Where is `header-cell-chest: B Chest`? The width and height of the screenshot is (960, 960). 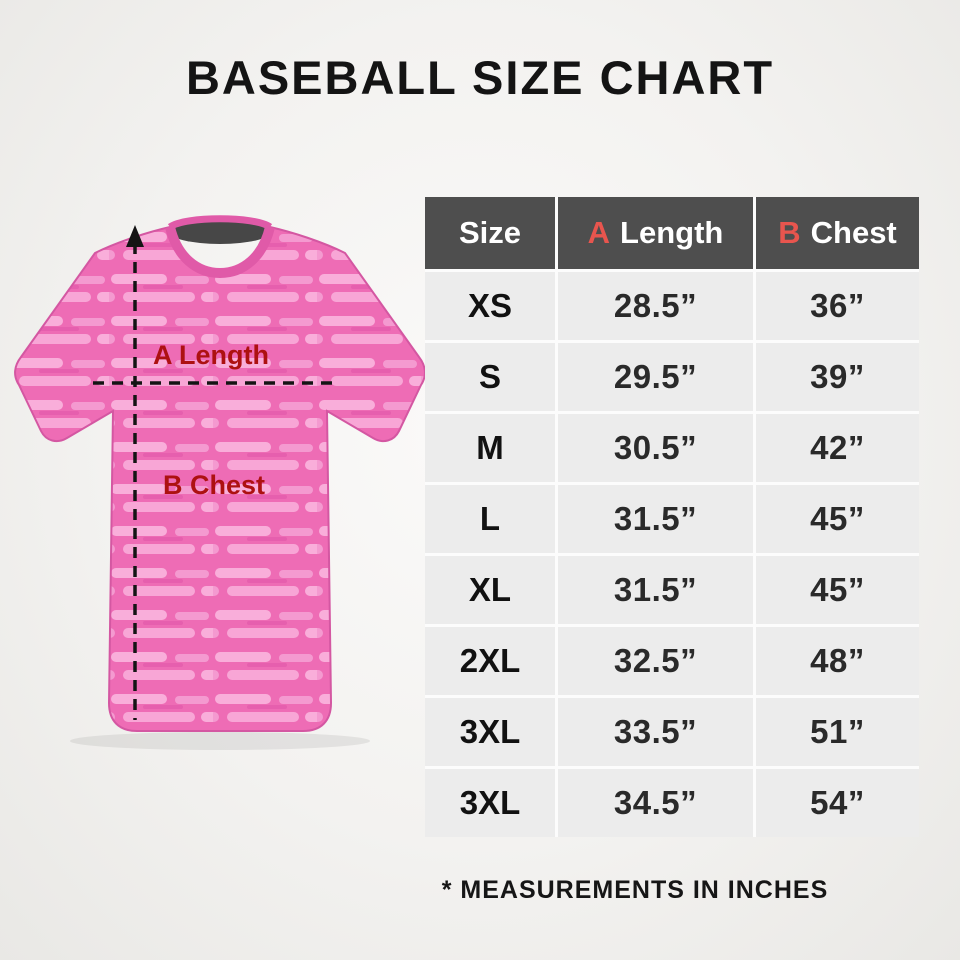 header-cell-chest: B Chest is located at coordinates (837, 233).